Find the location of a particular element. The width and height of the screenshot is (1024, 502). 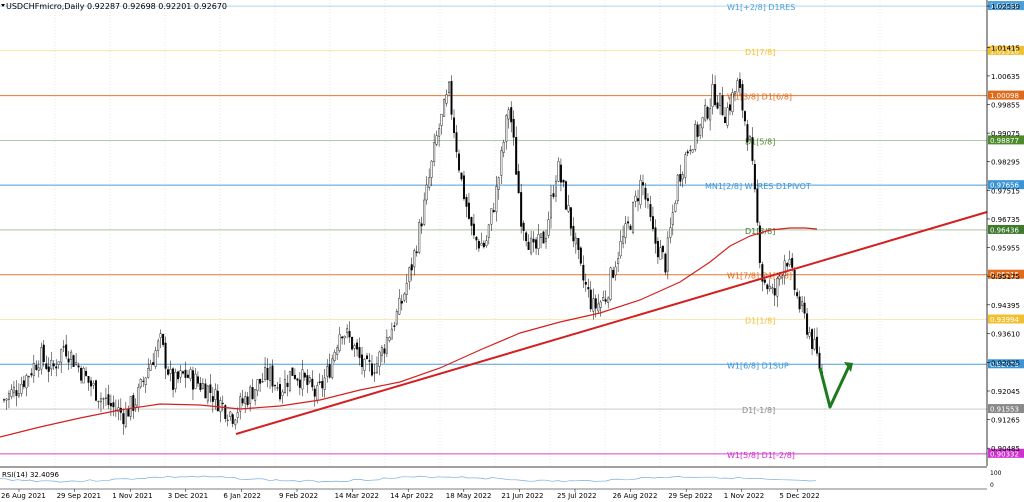

price-tick-label: 1.01415 is located at coordinates (1005, 48).